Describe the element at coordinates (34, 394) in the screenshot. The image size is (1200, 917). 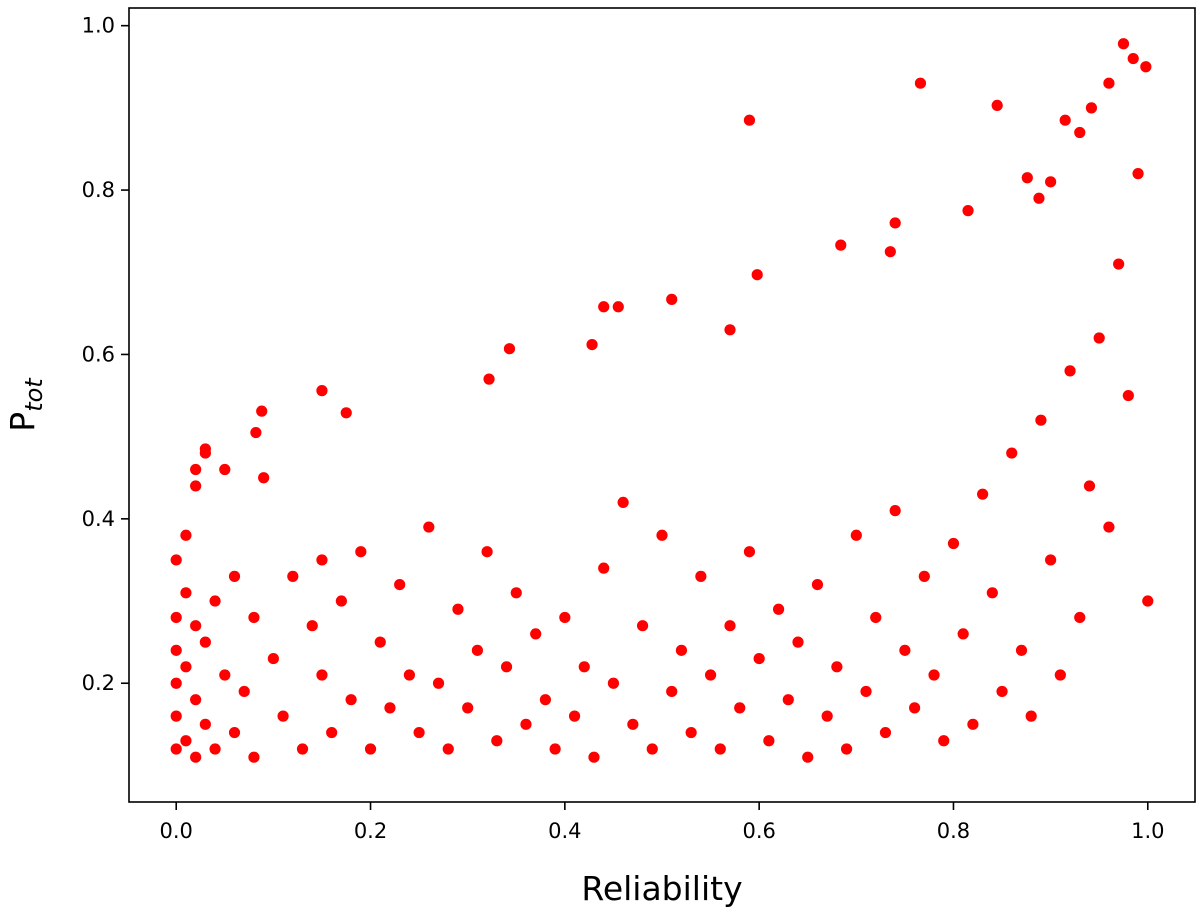
I see `y-axis-label-subscript: tot` at that location.